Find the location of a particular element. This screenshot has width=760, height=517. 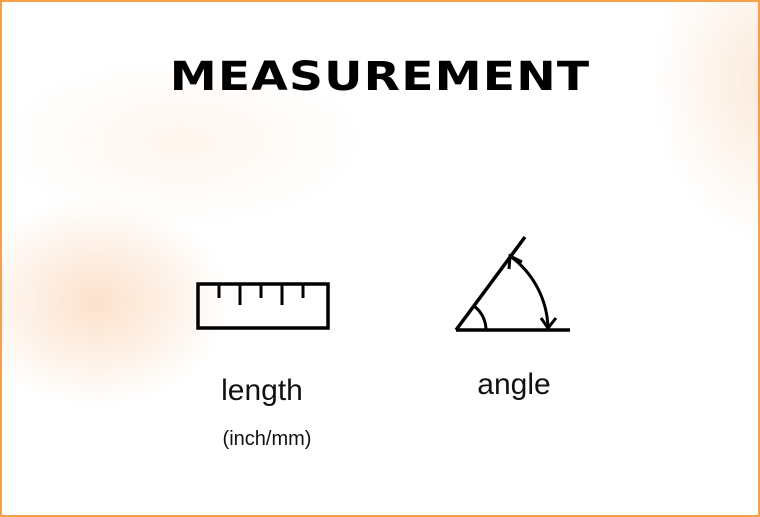

length-label: length is located at coordinates (262, 390).